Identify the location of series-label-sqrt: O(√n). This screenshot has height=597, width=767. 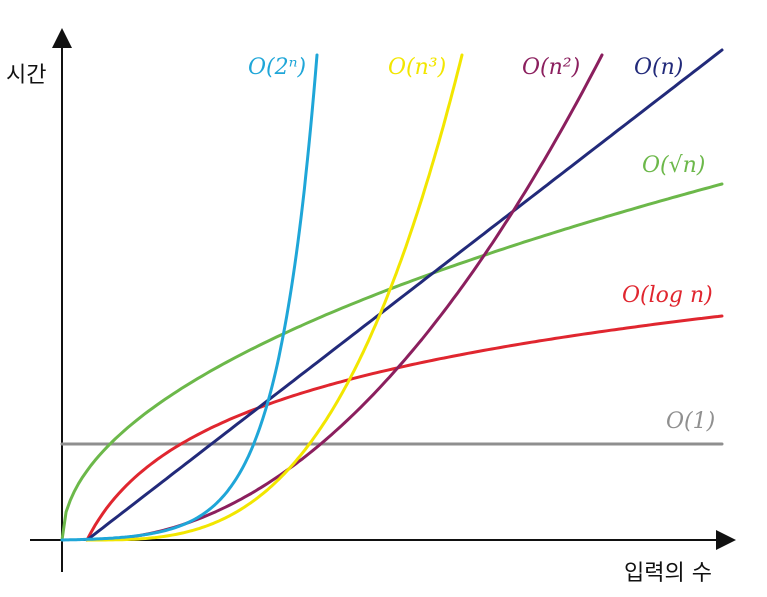
(673, 165).